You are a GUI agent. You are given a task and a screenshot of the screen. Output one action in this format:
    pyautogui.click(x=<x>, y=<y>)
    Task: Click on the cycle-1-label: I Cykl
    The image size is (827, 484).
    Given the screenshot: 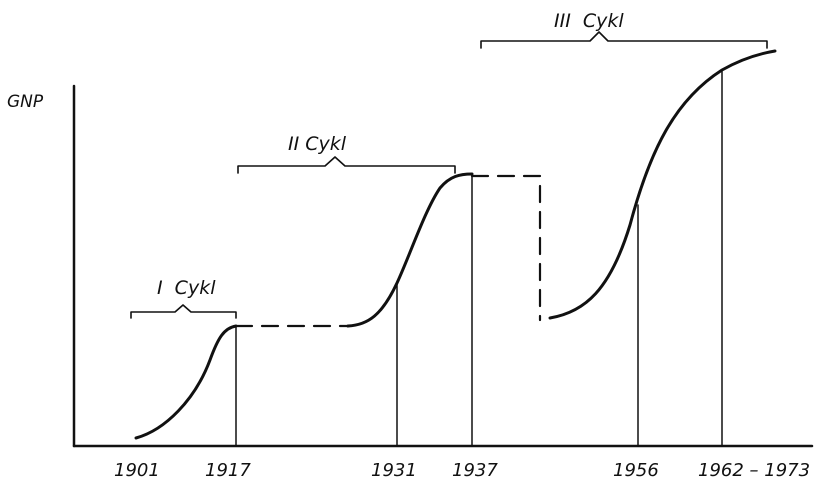 What is the action you would take?
    pyautogui.click(x=186, y=288)
    